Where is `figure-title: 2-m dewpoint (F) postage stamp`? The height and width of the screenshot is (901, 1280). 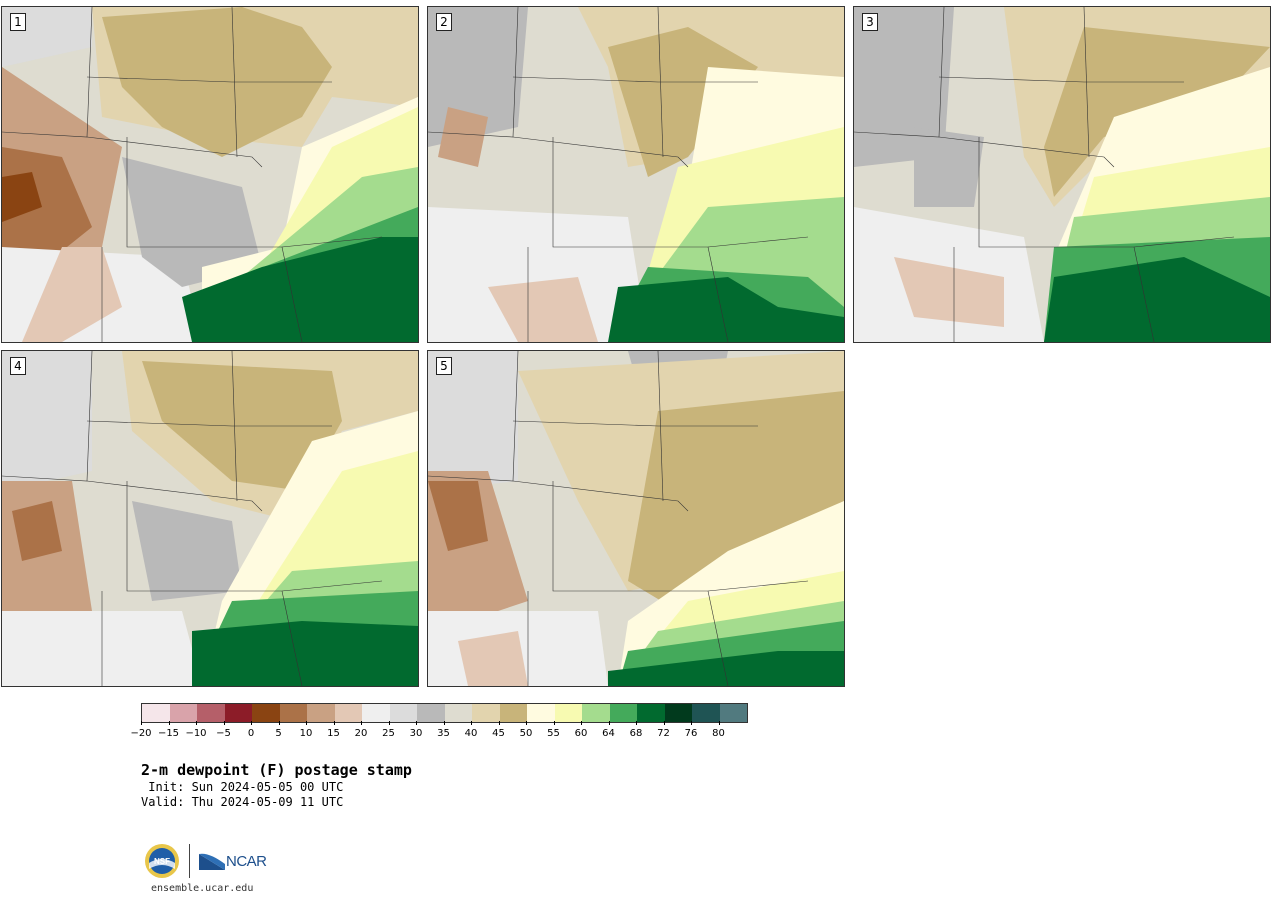
figure-title: 2-m dewpoint (F) postage stamp is located at coordinates (276, 770).